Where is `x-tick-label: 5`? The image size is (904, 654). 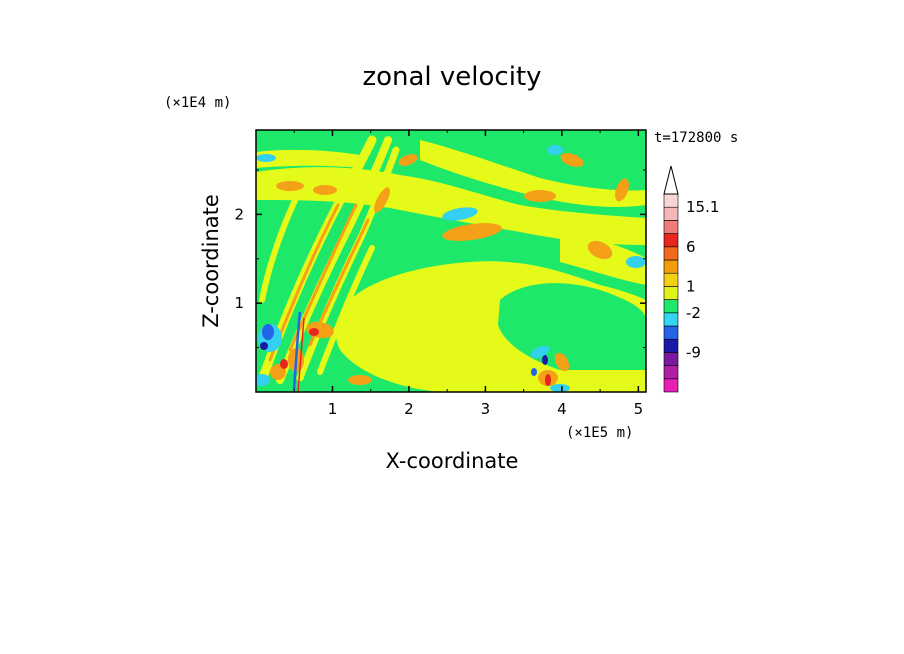
x-tick-label: 5 is located at coordinates (639, 409).